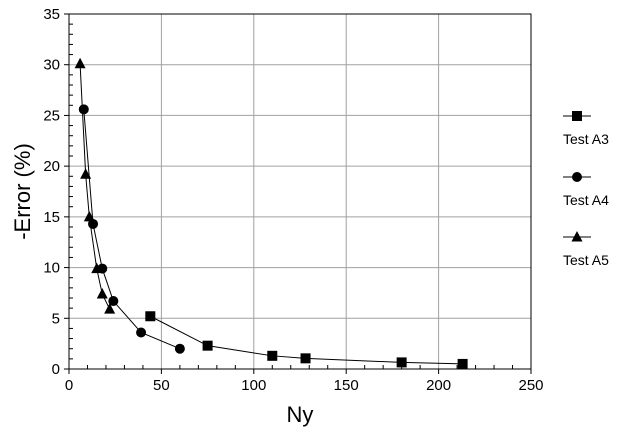 This screenshot has width=621, height=438. Describe the element at coordinates (56, 369) in the screenshot. I see `y-tick-label: 0` at that location.